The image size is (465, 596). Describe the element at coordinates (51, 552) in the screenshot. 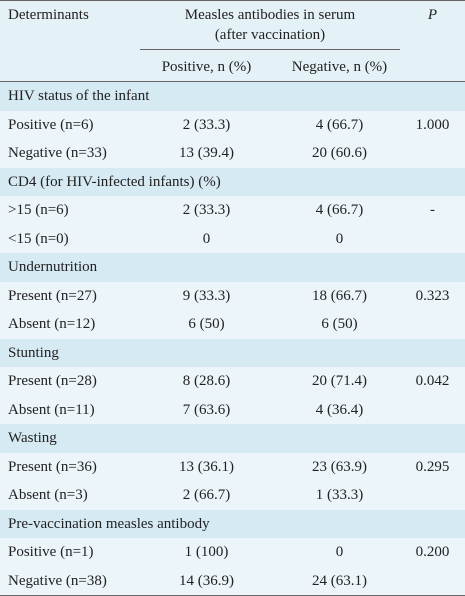

I see `row-label: Positive (n=1)` at that location.